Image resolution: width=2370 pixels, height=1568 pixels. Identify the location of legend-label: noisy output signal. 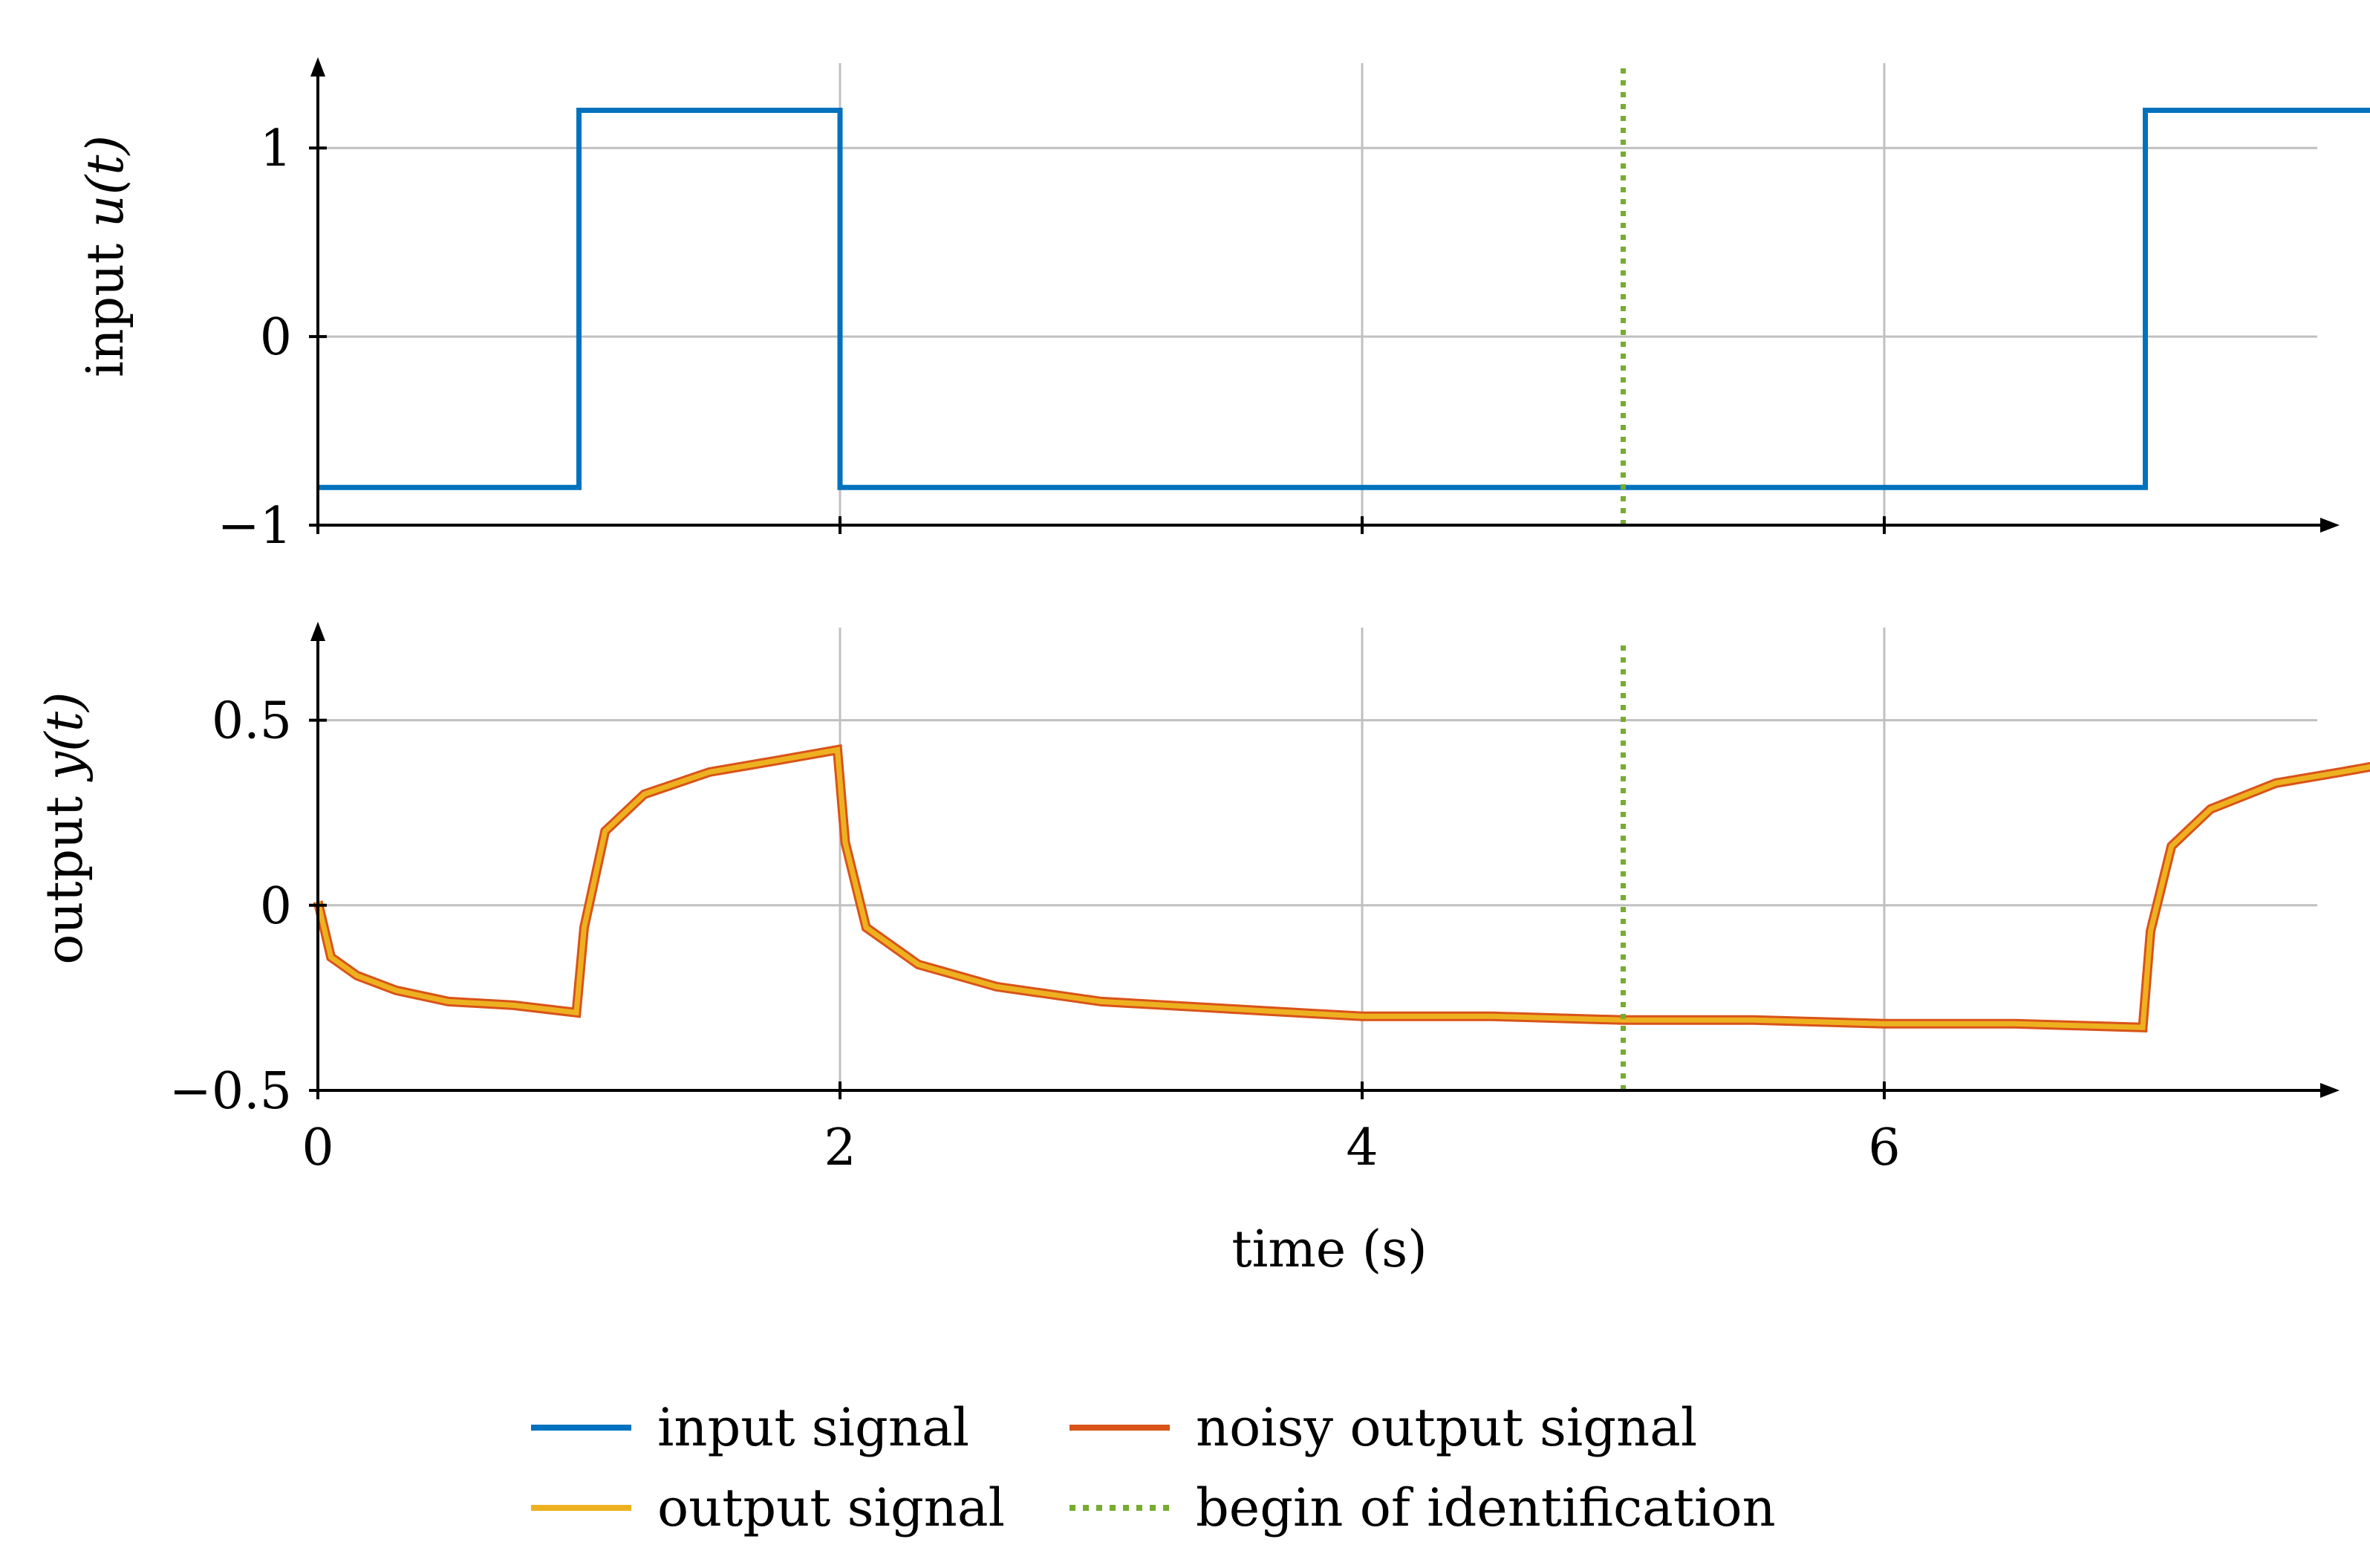
(1446, 1428).